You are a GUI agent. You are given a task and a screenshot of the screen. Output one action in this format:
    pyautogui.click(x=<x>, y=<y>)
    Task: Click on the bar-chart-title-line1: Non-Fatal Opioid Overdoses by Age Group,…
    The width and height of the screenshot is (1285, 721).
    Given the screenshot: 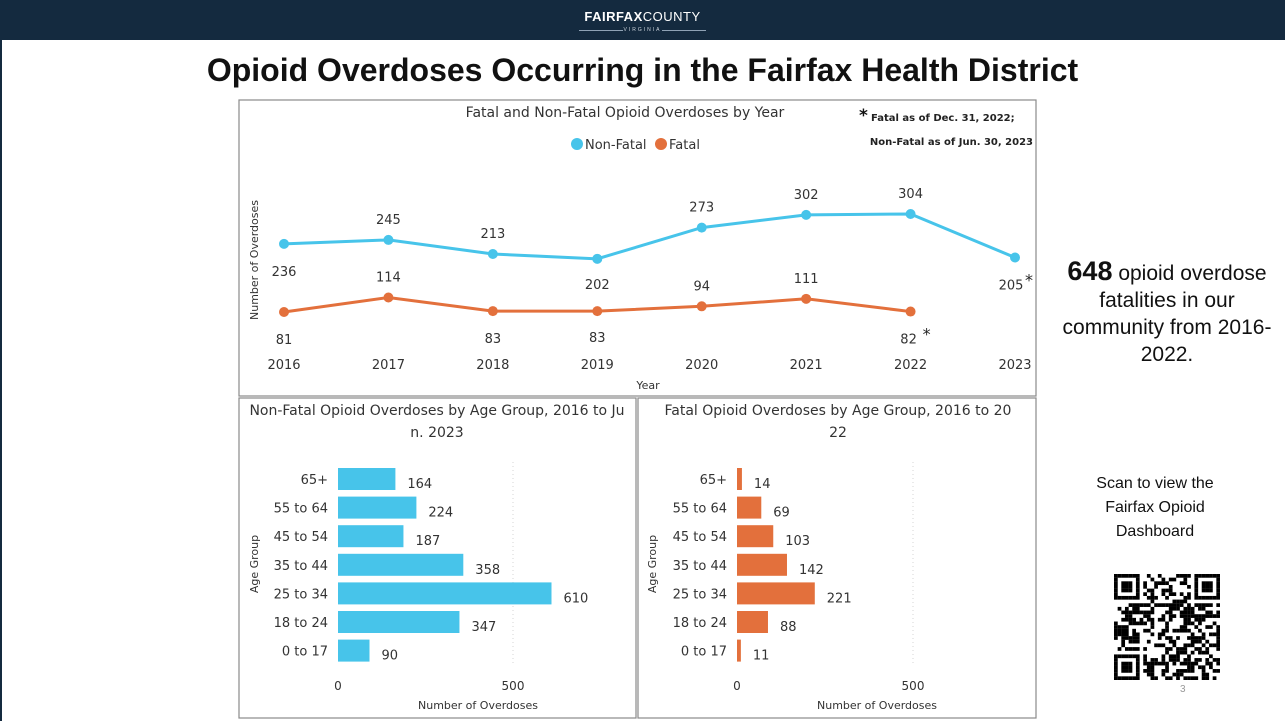 What is the action you would take?
    pyautogui.click(x=436, y=411)
    